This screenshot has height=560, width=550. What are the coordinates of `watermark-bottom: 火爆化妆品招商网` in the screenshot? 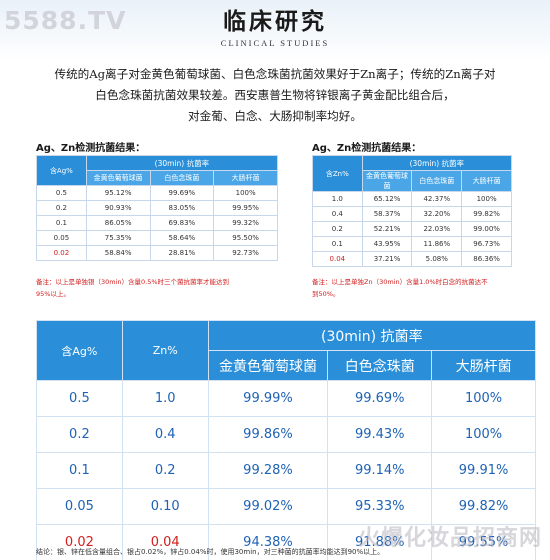 It's located at (449, 538).